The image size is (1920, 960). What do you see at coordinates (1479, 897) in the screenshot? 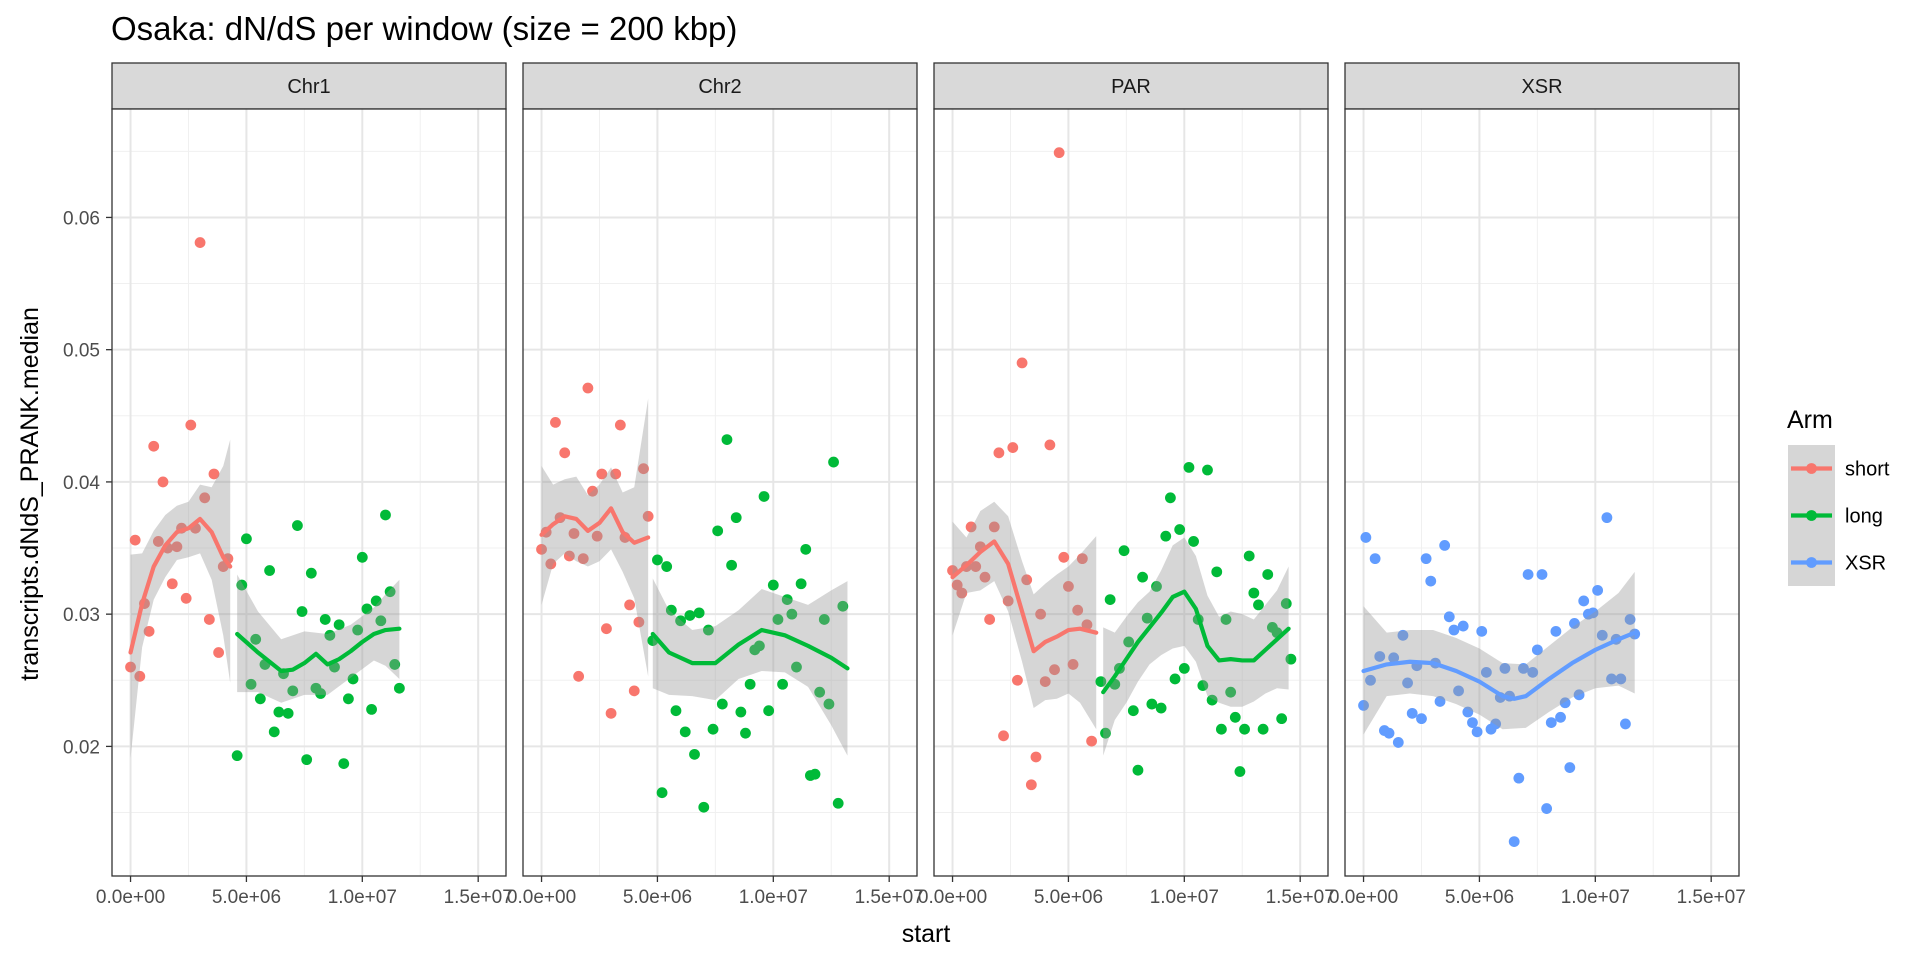
I see `x-tick-label: 5.0e+06` at bounding box center [1479, 897].